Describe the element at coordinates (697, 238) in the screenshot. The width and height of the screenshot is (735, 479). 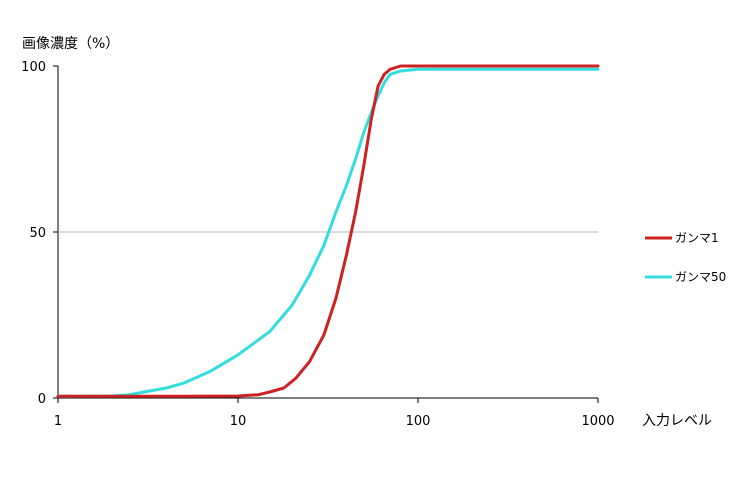
I see `legend-label-gamma1: ガンマ1` at that location.